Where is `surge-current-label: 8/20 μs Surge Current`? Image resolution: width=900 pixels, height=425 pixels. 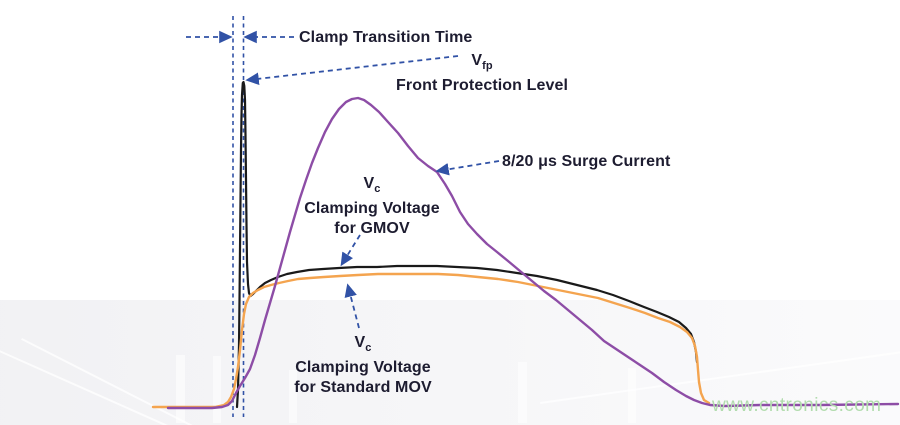 surge-current-label: 8/20 μs Surge Current is located at coordinates (586, 161).